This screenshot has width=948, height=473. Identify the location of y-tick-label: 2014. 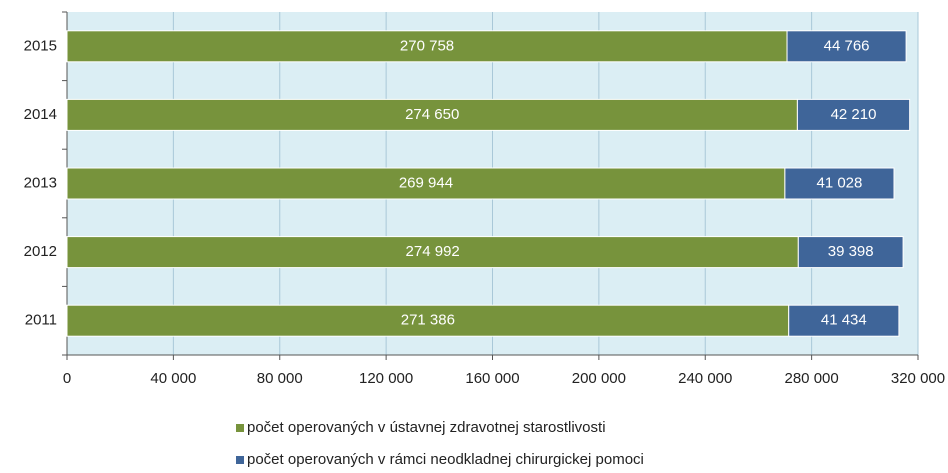
(40, 114).